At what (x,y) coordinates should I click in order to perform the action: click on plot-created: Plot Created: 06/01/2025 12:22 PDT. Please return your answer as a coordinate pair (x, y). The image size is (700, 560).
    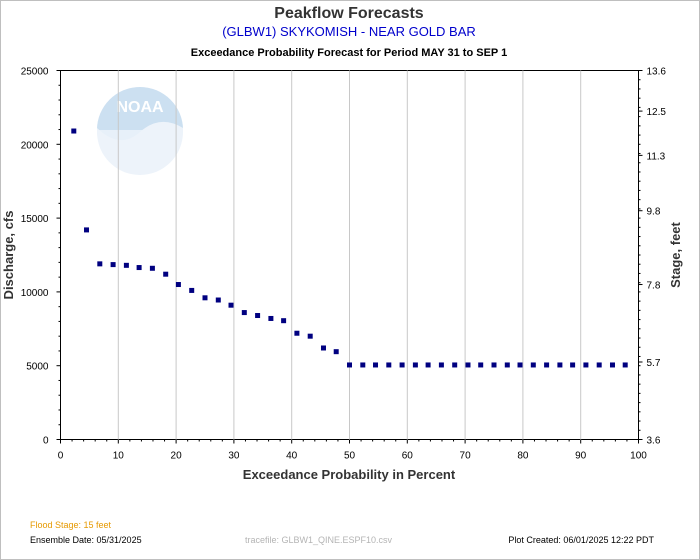
    Looking at the image, I should click on (581, 540).